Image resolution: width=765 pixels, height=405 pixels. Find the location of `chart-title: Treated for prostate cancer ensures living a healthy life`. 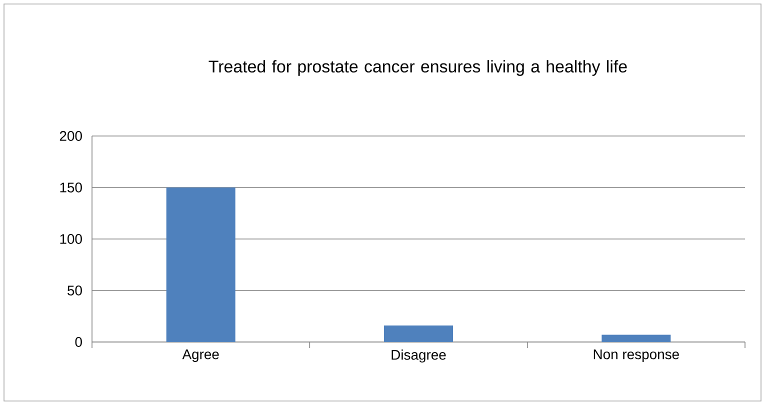

chart-title: Treated for prostate cancer ensures living a healthy life is located at coordinates (417, 68).